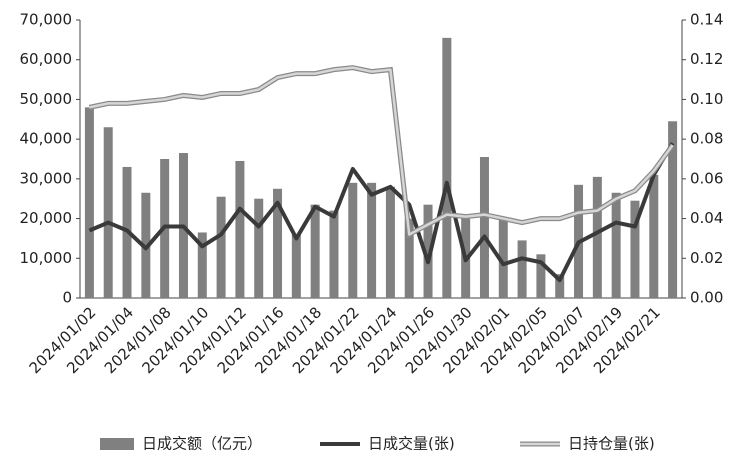 The width and height of the screenshot is (738, 470). I want to click on y-tick-label: 40,000, so click(46, 139).